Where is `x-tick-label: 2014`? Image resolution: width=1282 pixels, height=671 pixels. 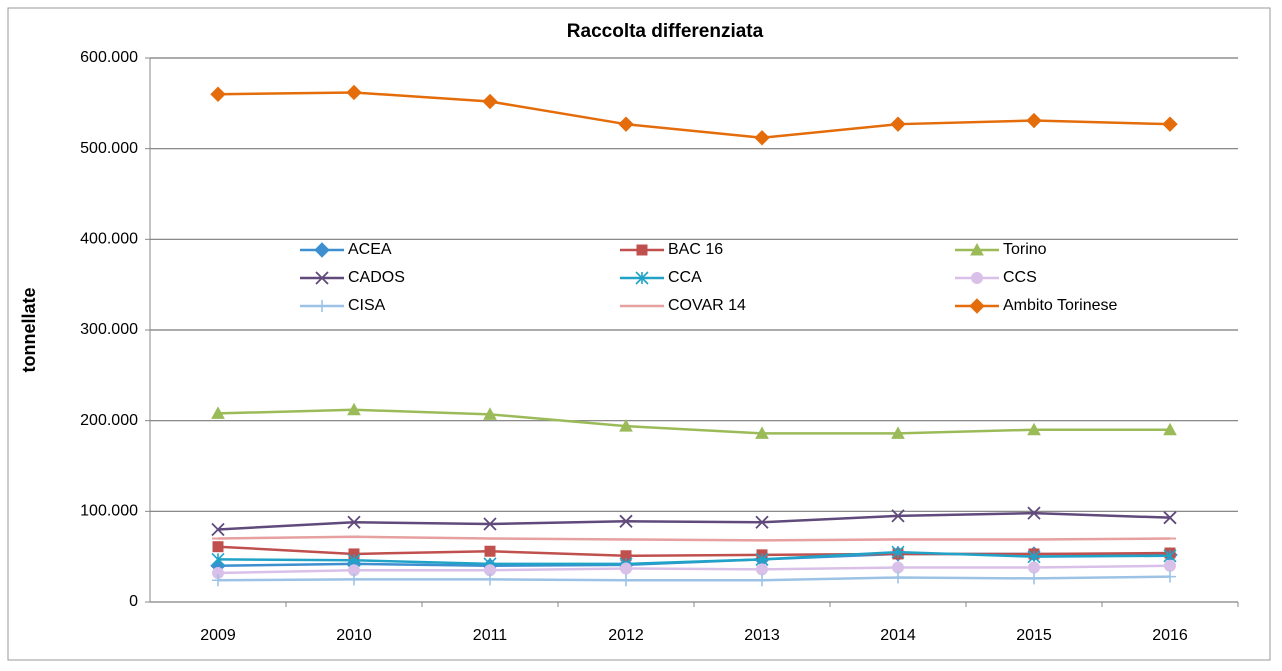
x-tick-label: 2014 is located at coordinates (898, 635).